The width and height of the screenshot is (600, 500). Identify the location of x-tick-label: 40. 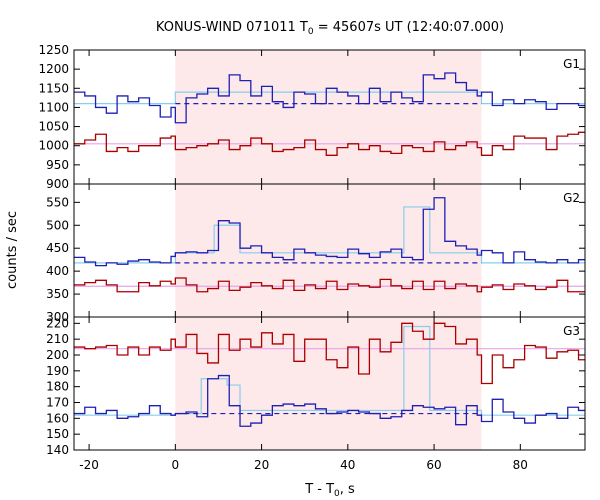
(347, 465).